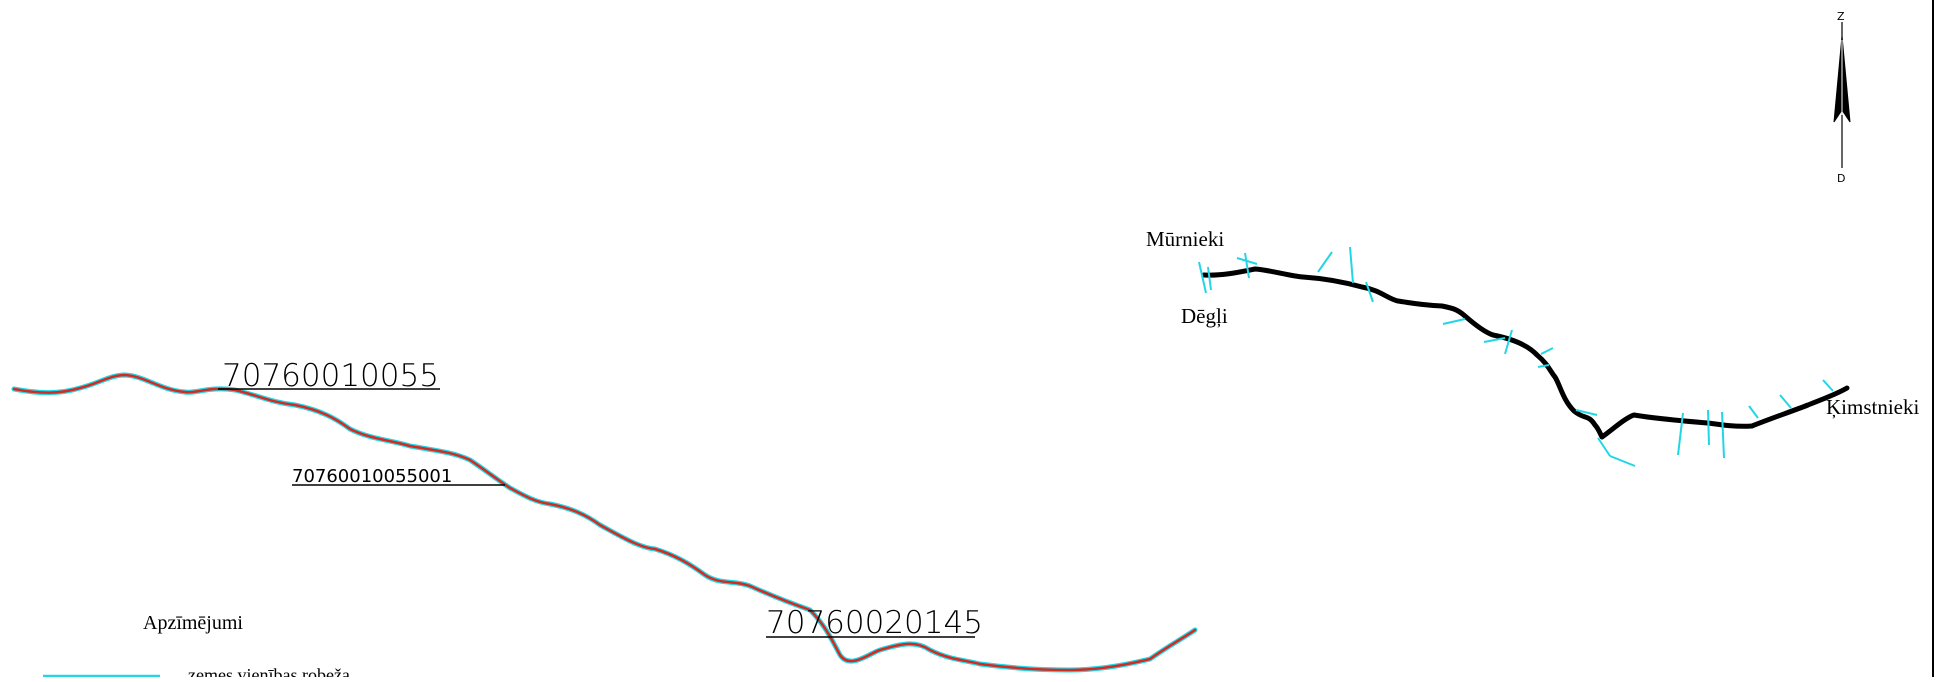 The height and width of the screenshot is (682, 1944). What do you see at coordinates (269, 671) in the screenshot?
I see `legend-label-boundary: zemes vienības robeža` at bounding box center [269, 671].